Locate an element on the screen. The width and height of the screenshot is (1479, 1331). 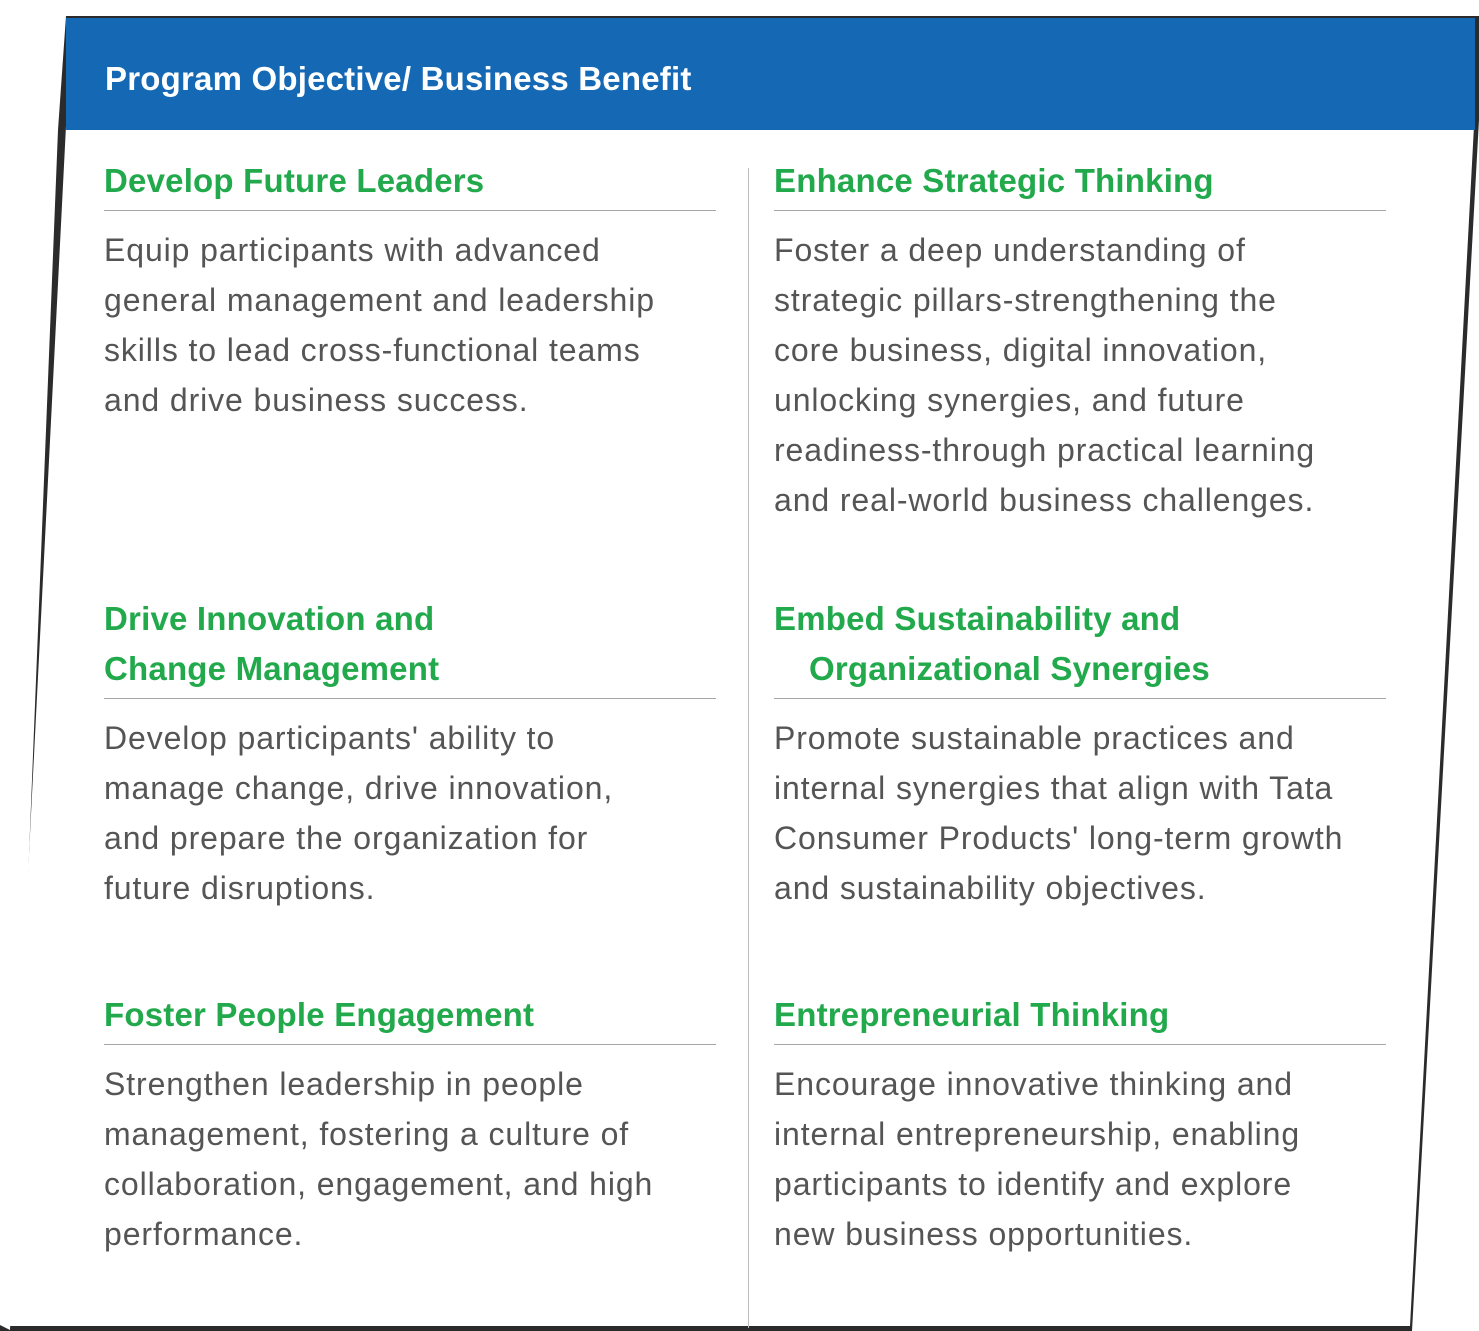
section-title-line: Change Management is located at coordinates (272, 668).